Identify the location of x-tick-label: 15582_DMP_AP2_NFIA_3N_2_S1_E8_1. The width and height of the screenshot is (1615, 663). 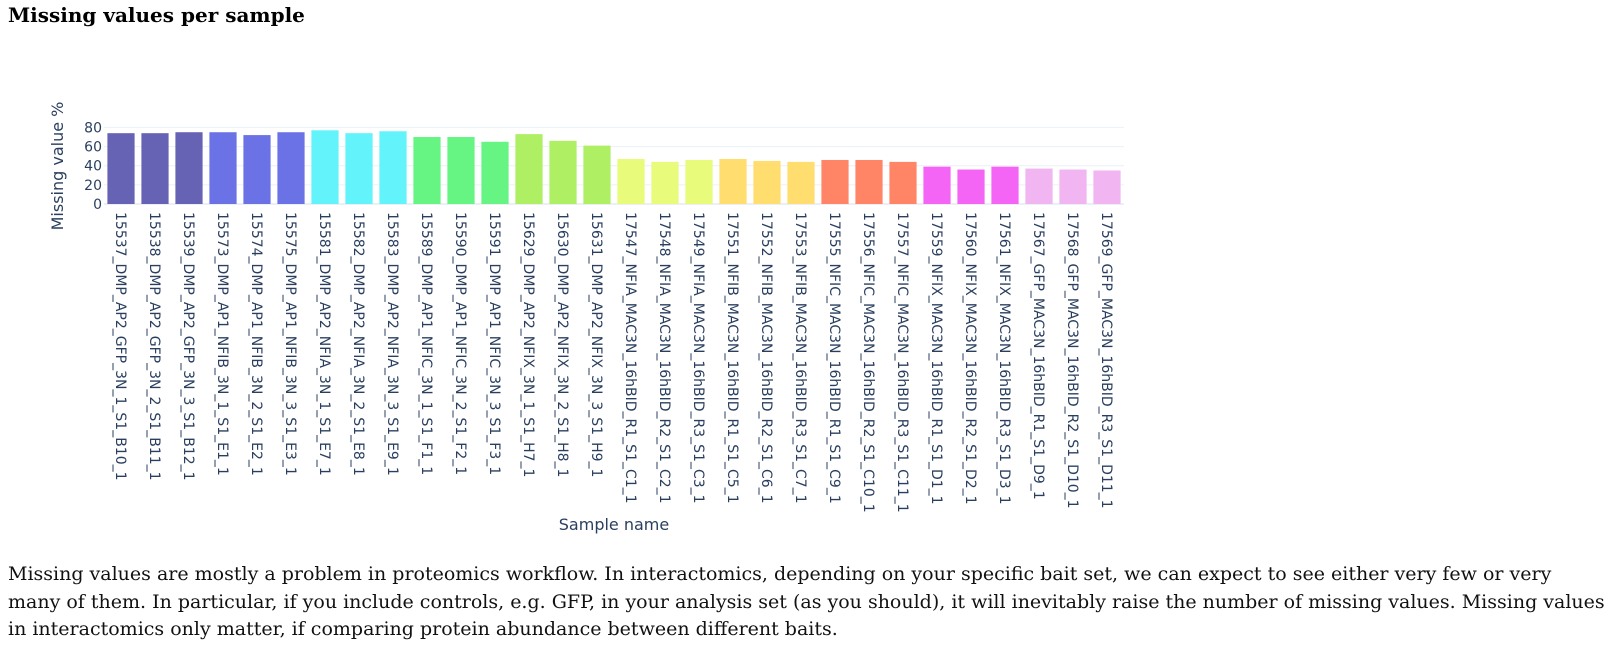
(358, 344).